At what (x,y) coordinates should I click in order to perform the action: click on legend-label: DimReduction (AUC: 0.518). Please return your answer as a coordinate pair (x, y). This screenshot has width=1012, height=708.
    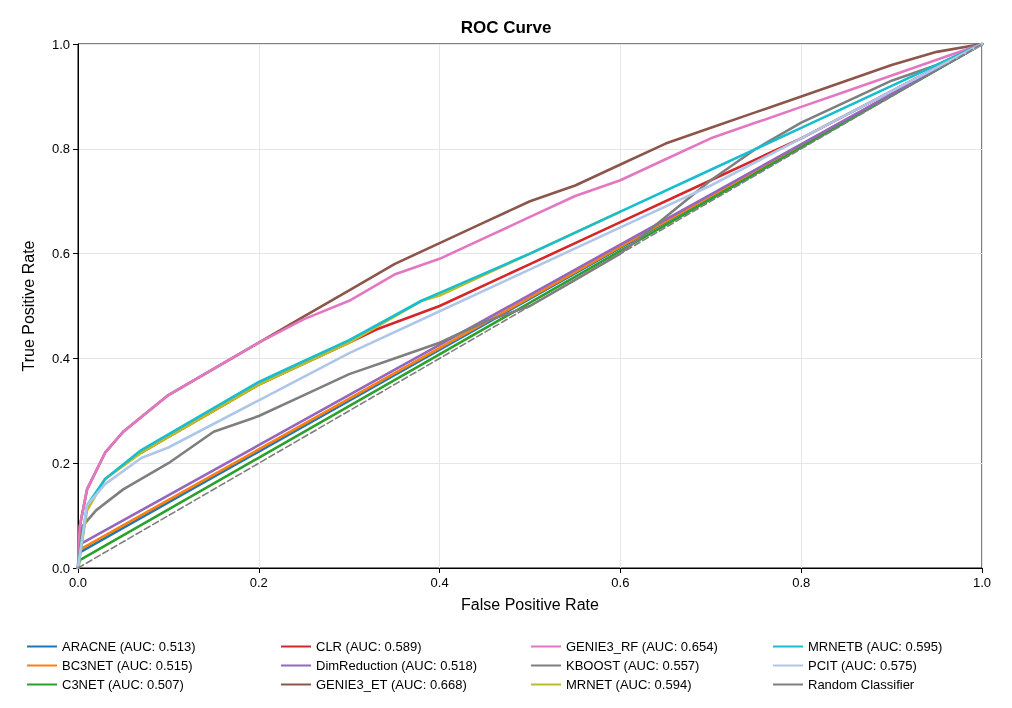
    Looking at the image, I should click on (397, 665).